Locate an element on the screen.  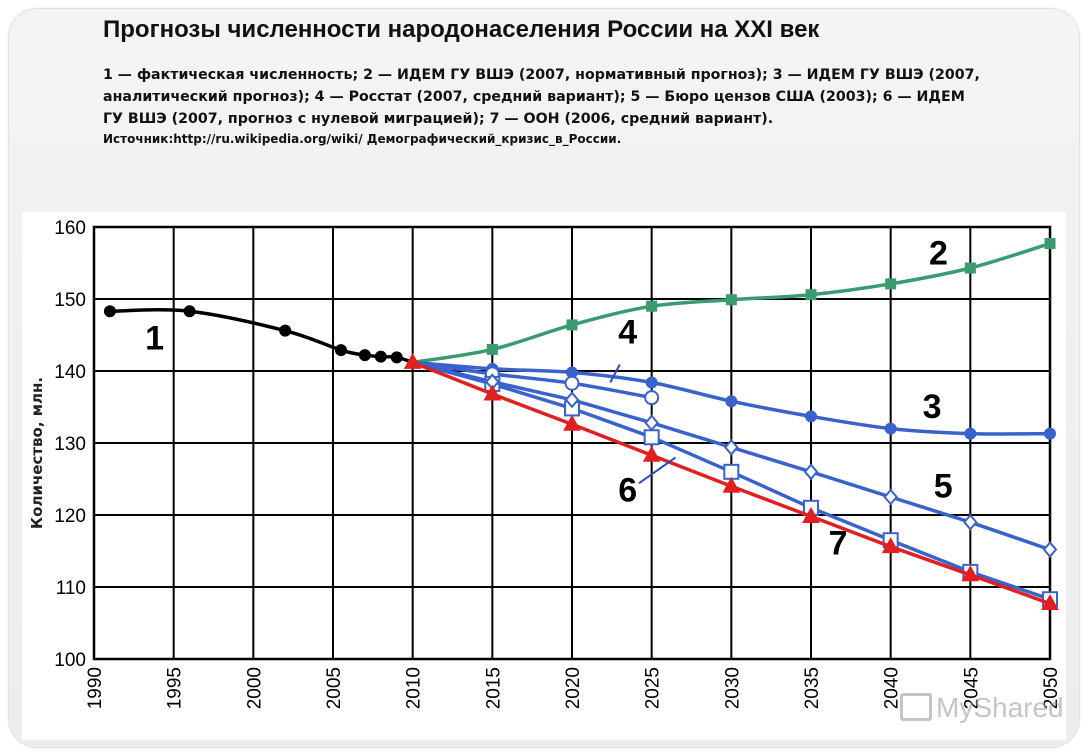
x-tick-label: 1995 is located at coordinates (175, 688).